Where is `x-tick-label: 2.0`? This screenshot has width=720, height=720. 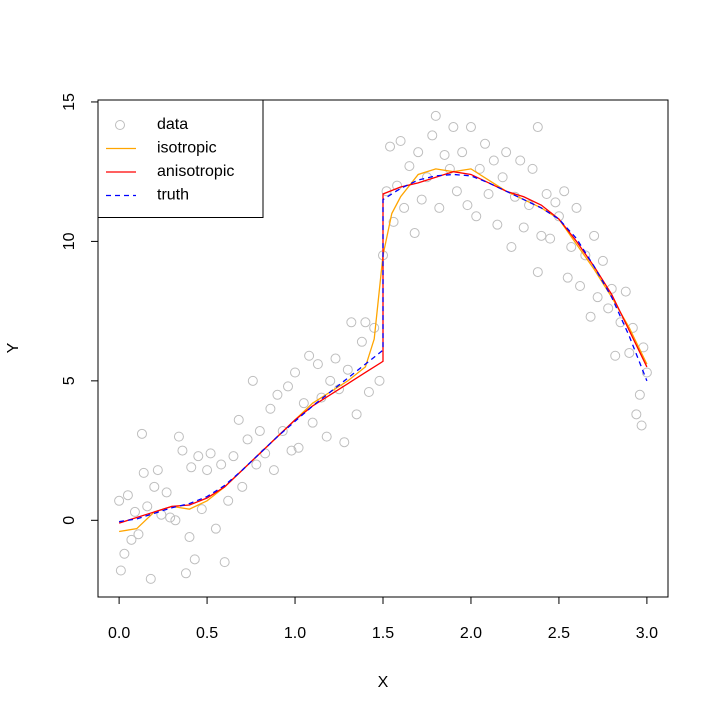
x-tick-label: 2.0 is located at coordinates (471, 633).